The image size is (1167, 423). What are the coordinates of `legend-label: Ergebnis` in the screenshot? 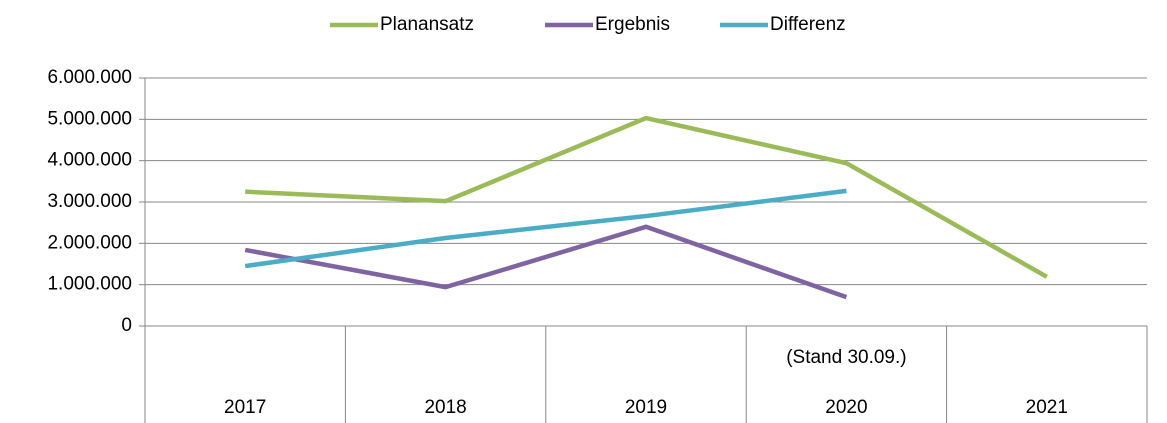 It's located at (632, 24).